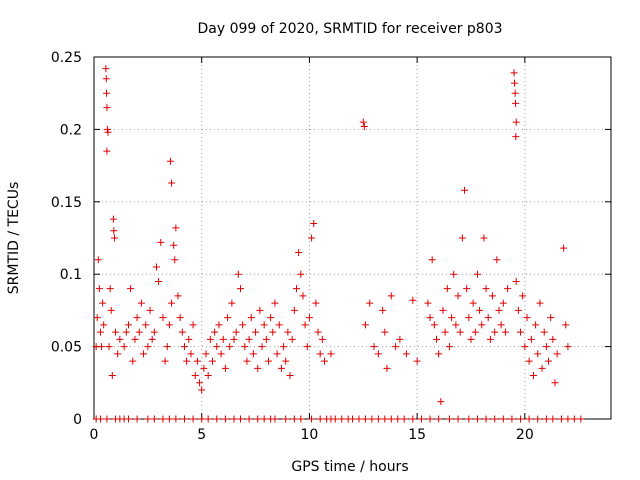 This screenshot has height=480, width=640. I want to click on y-tick-label: 0.15, so click(66, 203).